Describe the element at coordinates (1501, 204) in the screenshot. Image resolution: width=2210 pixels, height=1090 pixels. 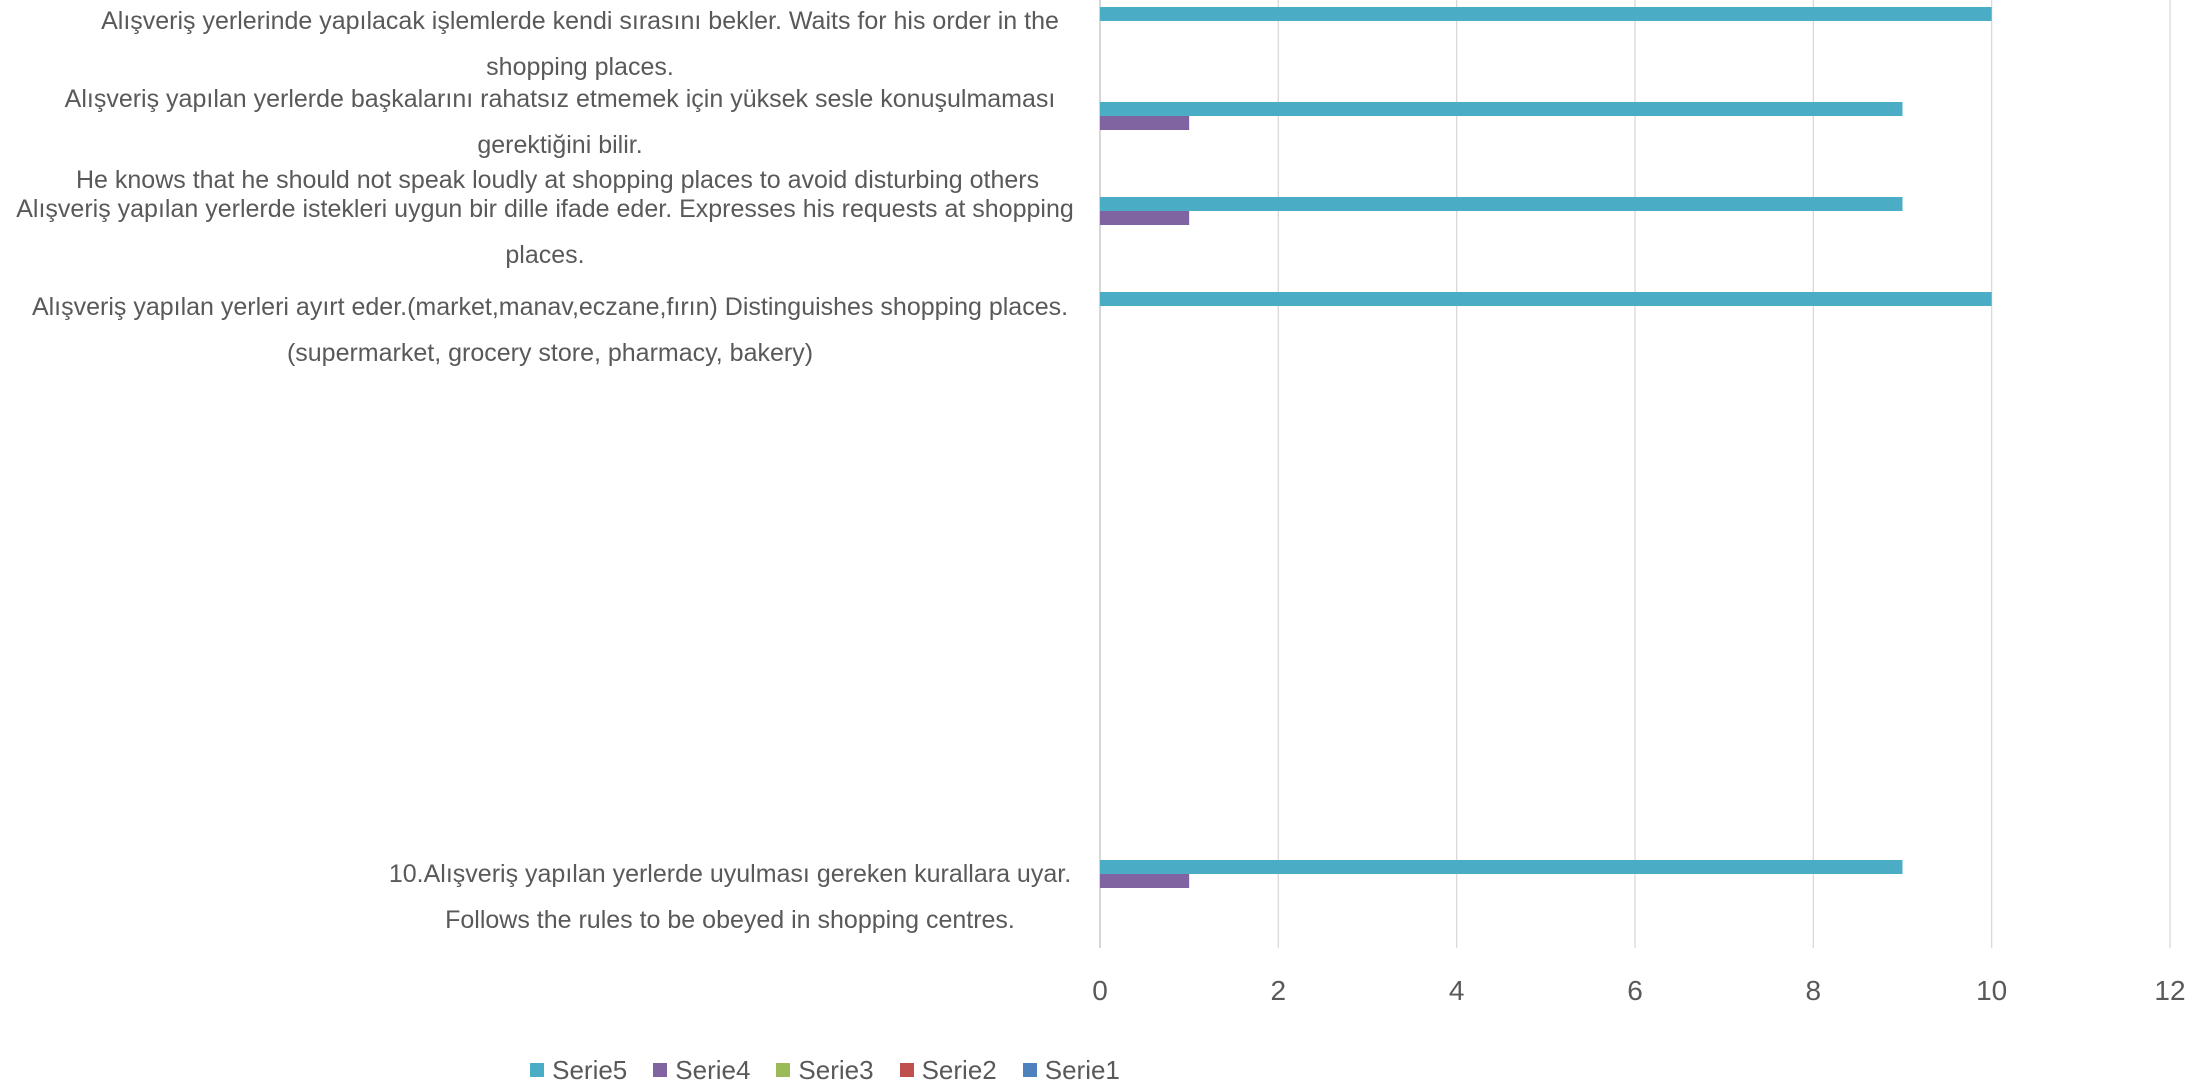
I see `bar-serie5-cat3` at that location.